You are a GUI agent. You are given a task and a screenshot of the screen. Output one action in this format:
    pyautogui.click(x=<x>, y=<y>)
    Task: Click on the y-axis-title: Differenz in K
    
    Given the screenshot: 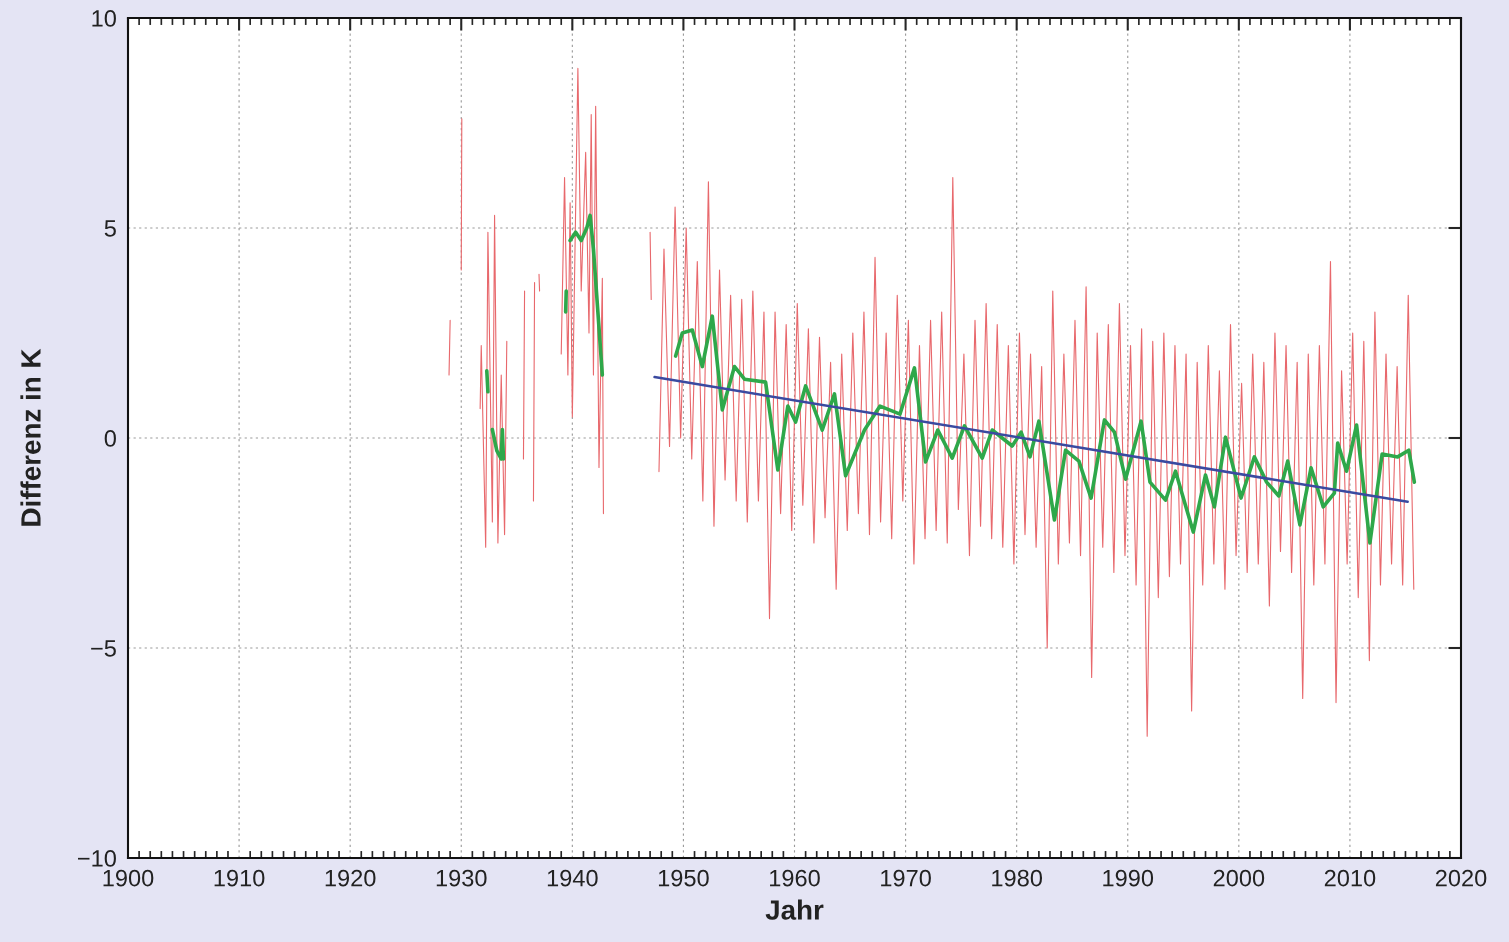 What is the action you would take?
    pyautogui.click(x=30, y=437)
    